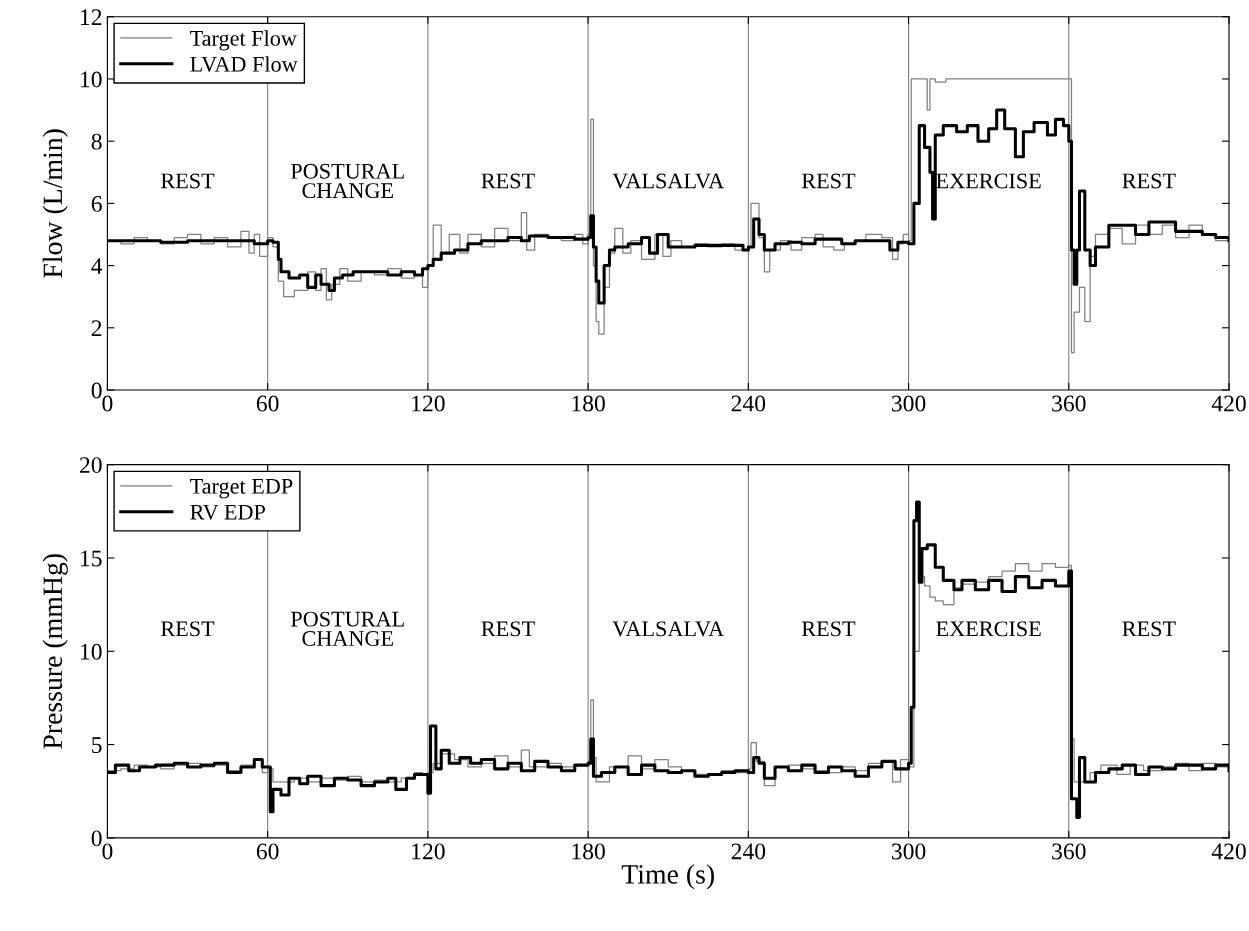 The height and width of the screenshot is (931, 1249). What do you see at coordinates (96, 141) in the screenshot?
I see `y-tick-label: 8` at bounding box center [96, 141].